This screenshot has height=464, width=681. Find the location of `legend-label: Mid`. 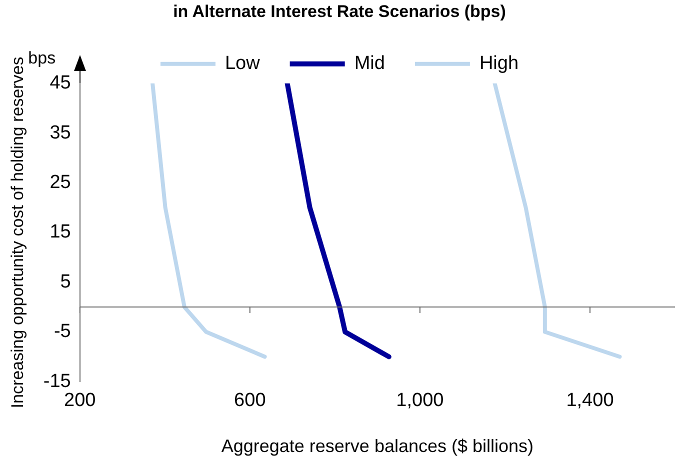

legend-label: Mid is located at coordinates (369, 63).